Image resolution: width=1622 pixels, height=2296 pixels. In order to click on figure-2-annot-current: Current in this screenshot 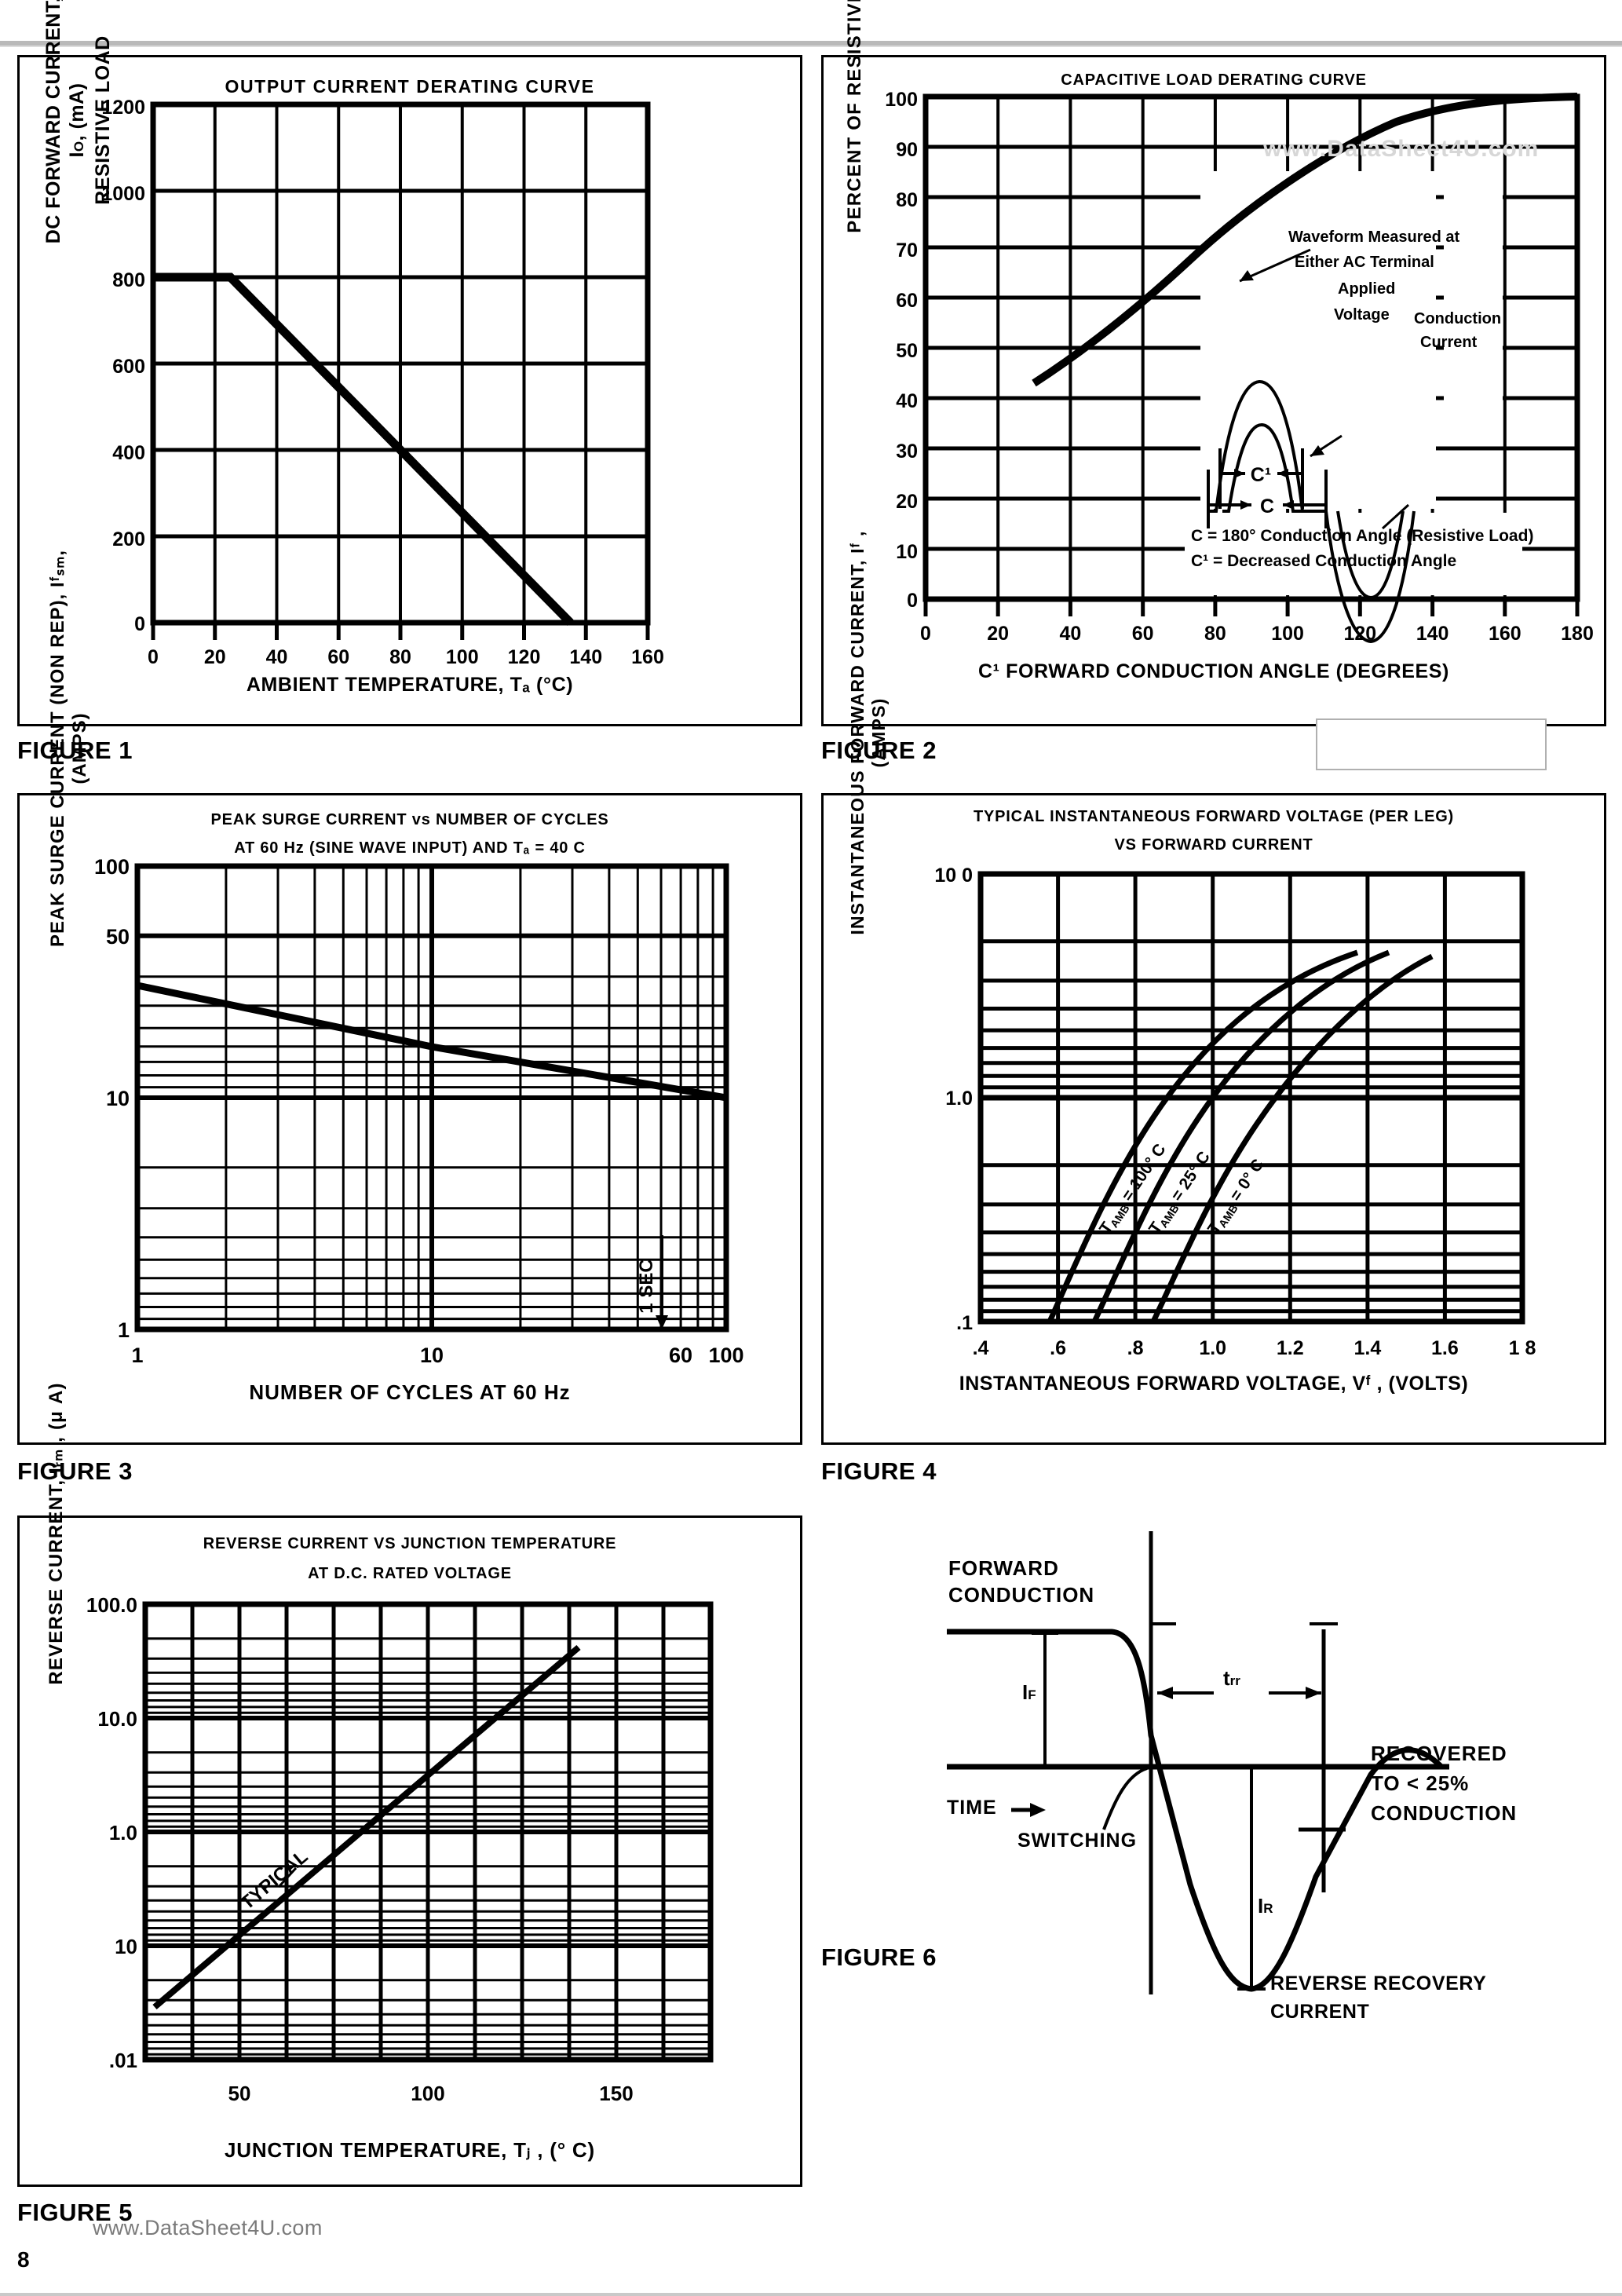, I will do `click(1449, 342)`.